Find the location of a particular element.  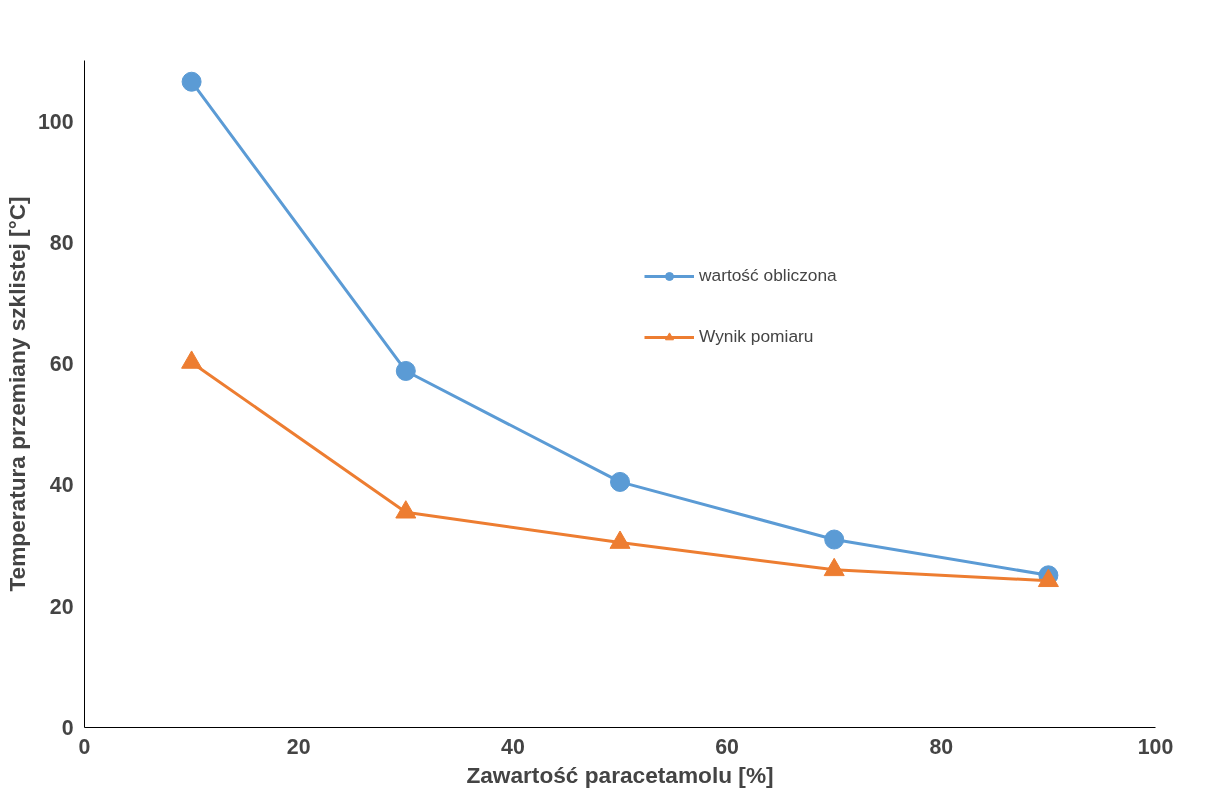

y-axis-title: Temperatura przemiany szklistej [°C] is located at coordinates (16, 394).